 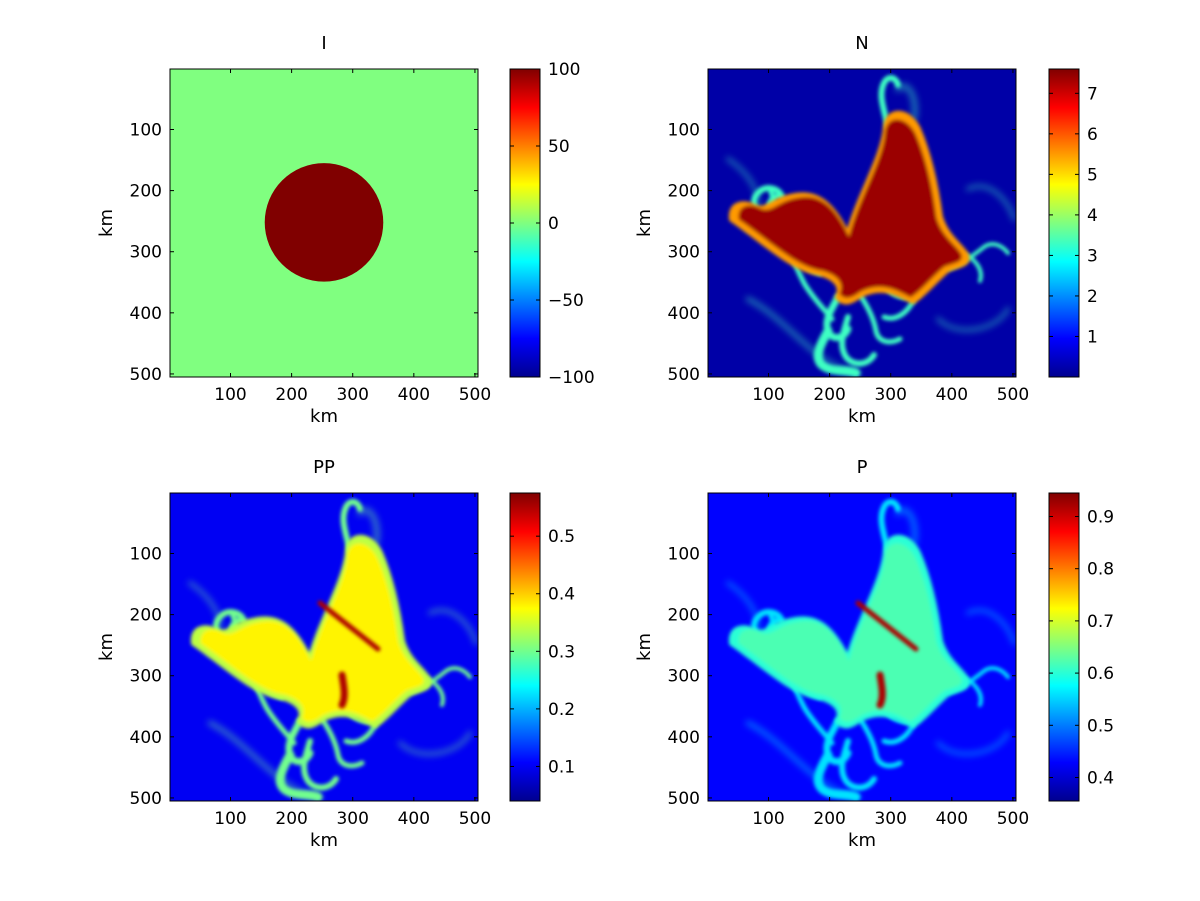 I want to click on panel-title: N, so click(x=861, y=43).